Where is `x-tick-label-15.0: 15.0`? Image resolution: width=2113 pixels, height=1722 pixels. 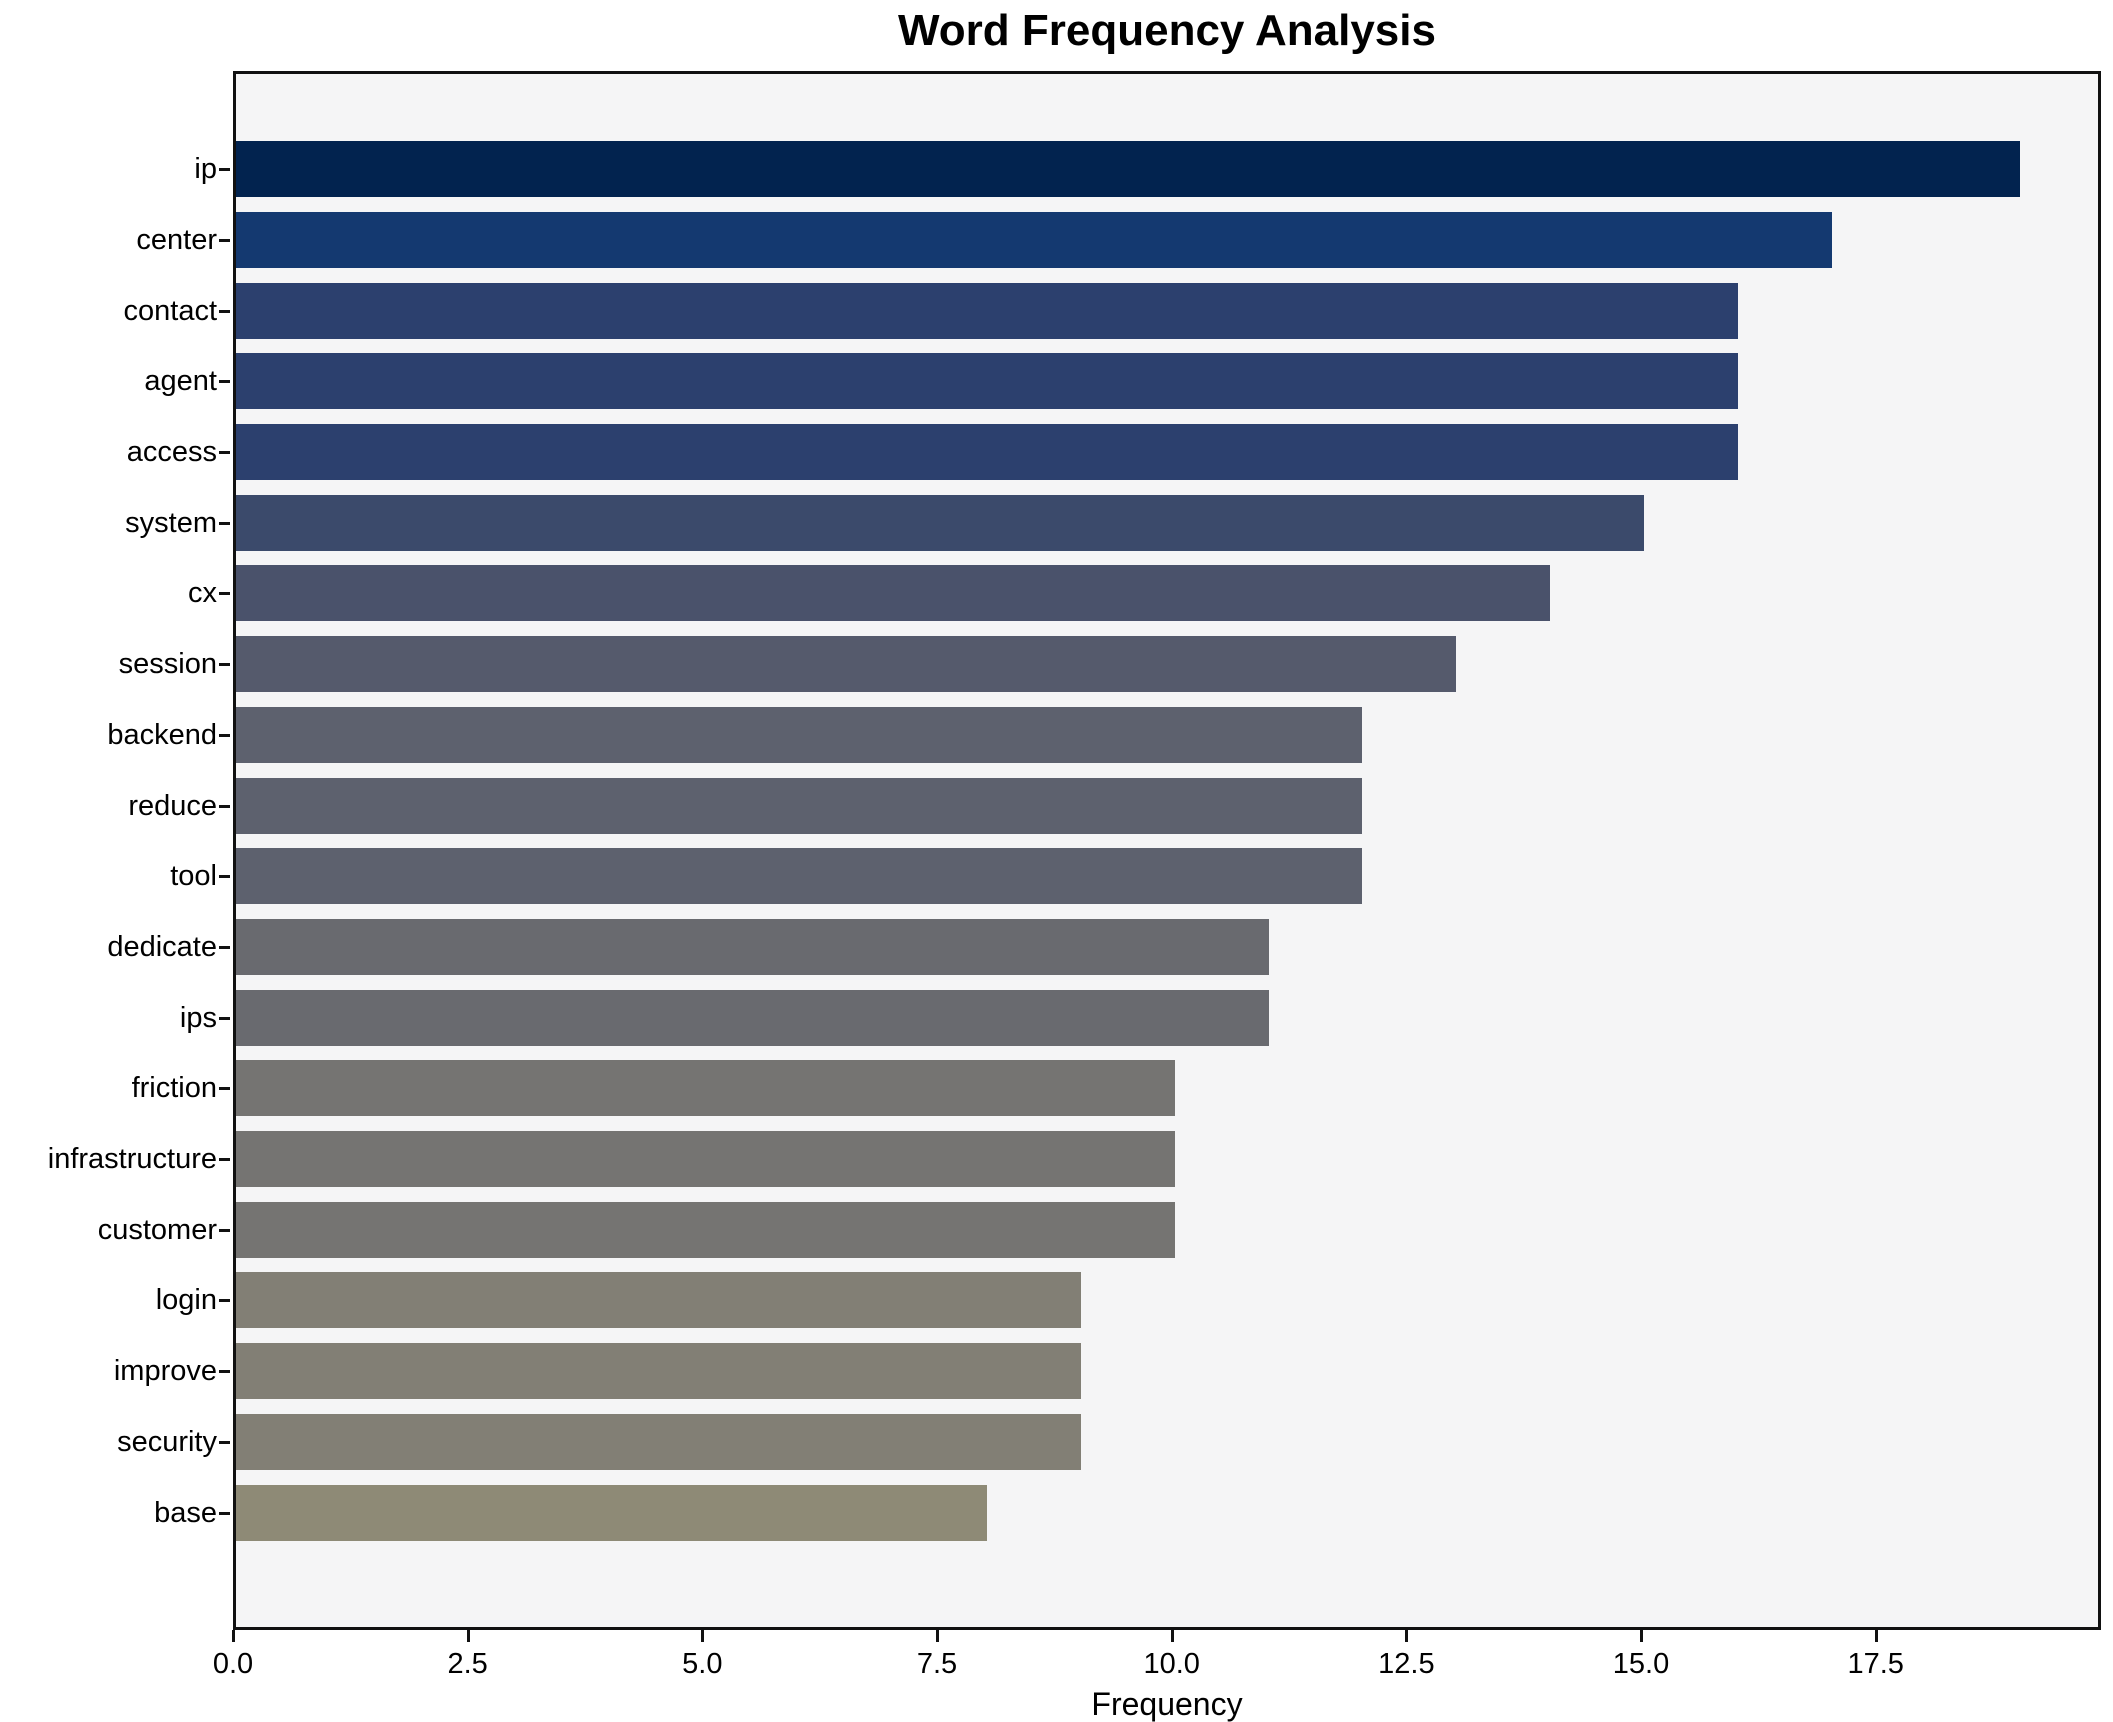
x-tick-label-15.0: 15.0 is located at coordinates (1641, 1664).